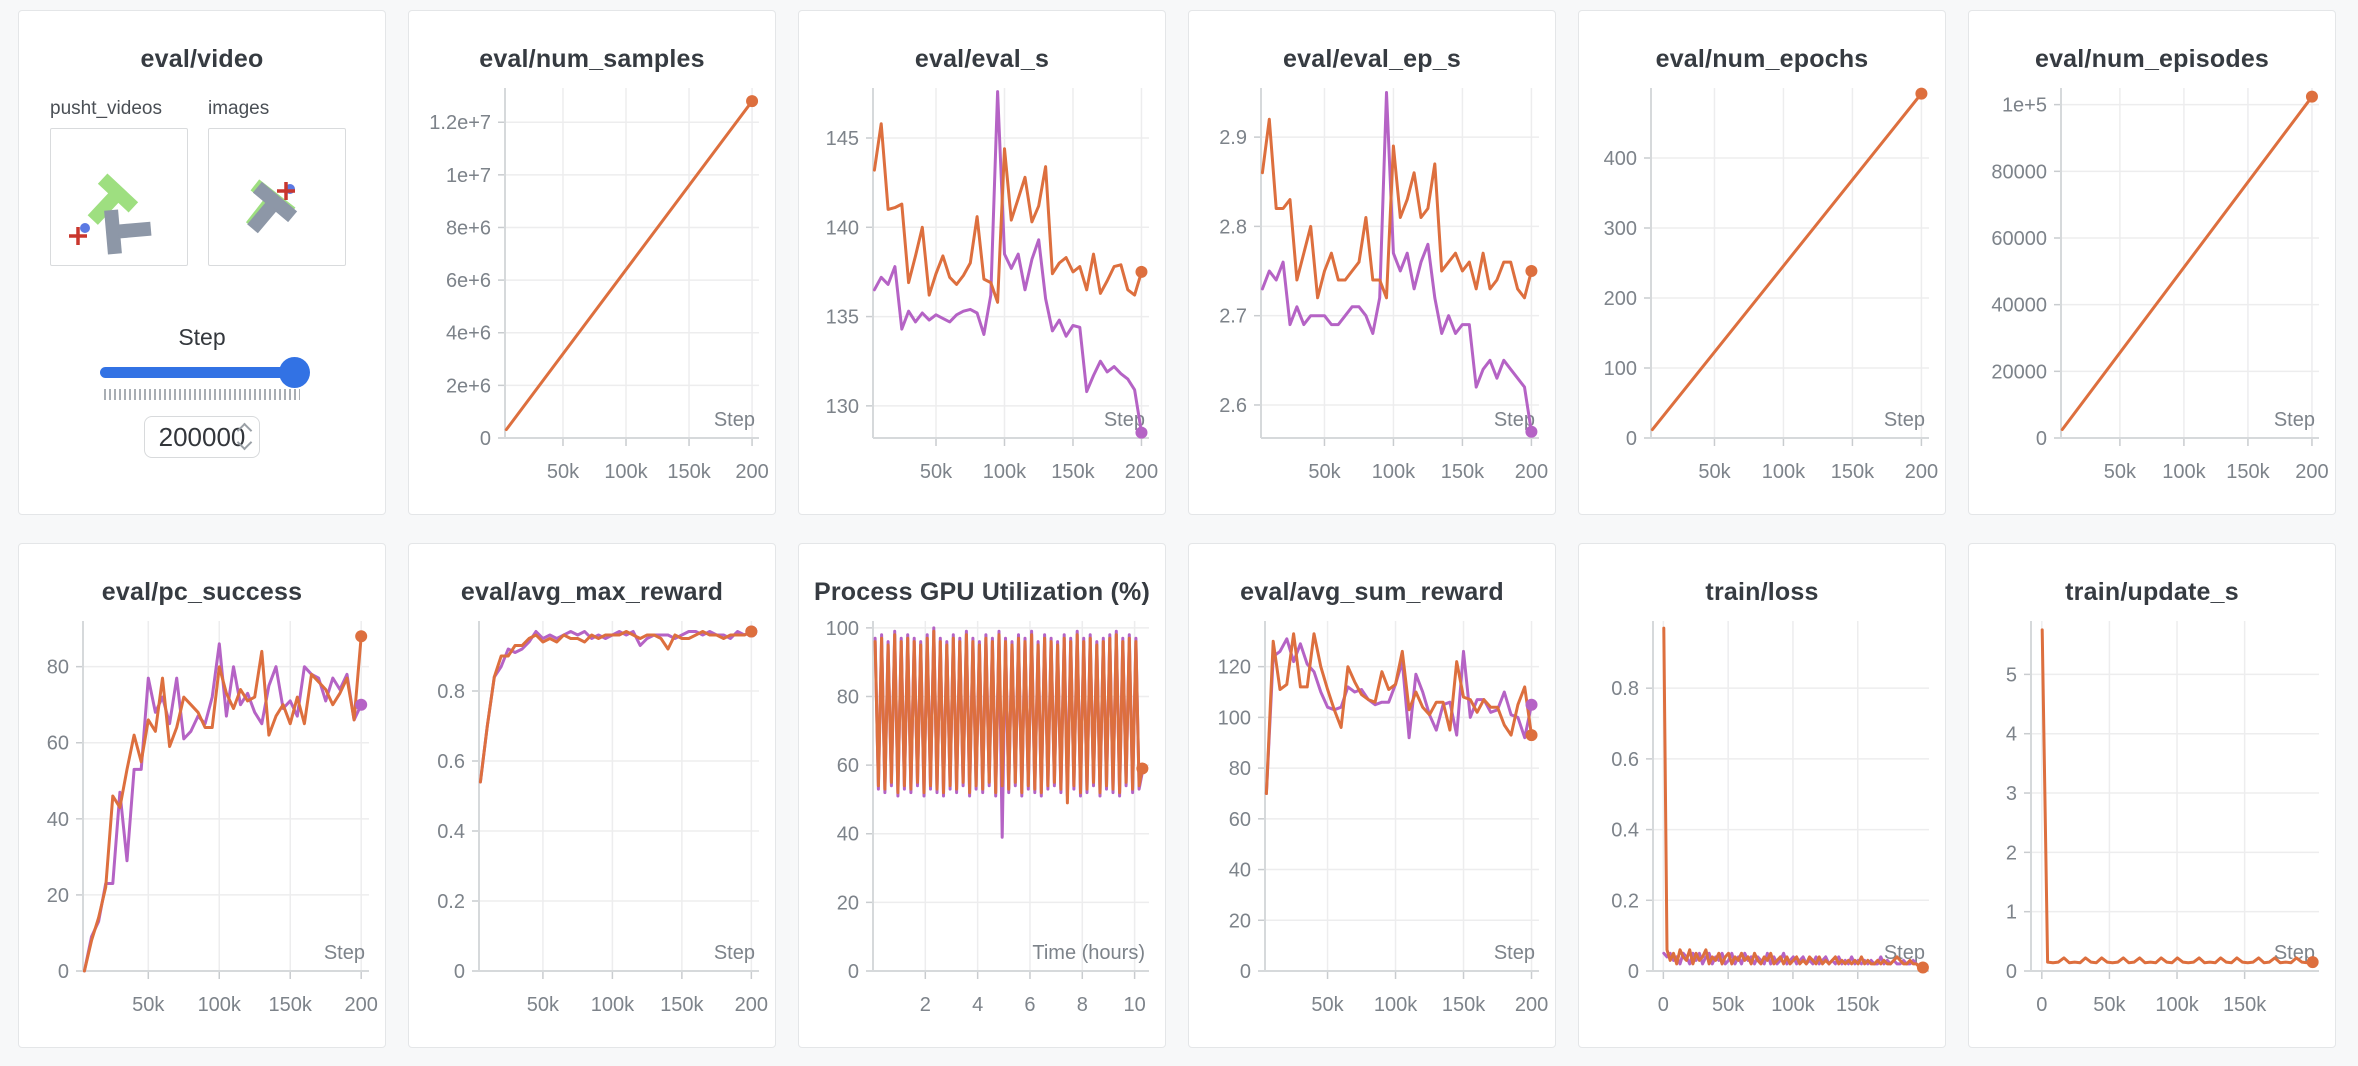 The image size is (2358, 1066). I want to click on chart-canvas: 0 100 200 300 400 50k 100k 150k 200 Step, so click(1762, 291).